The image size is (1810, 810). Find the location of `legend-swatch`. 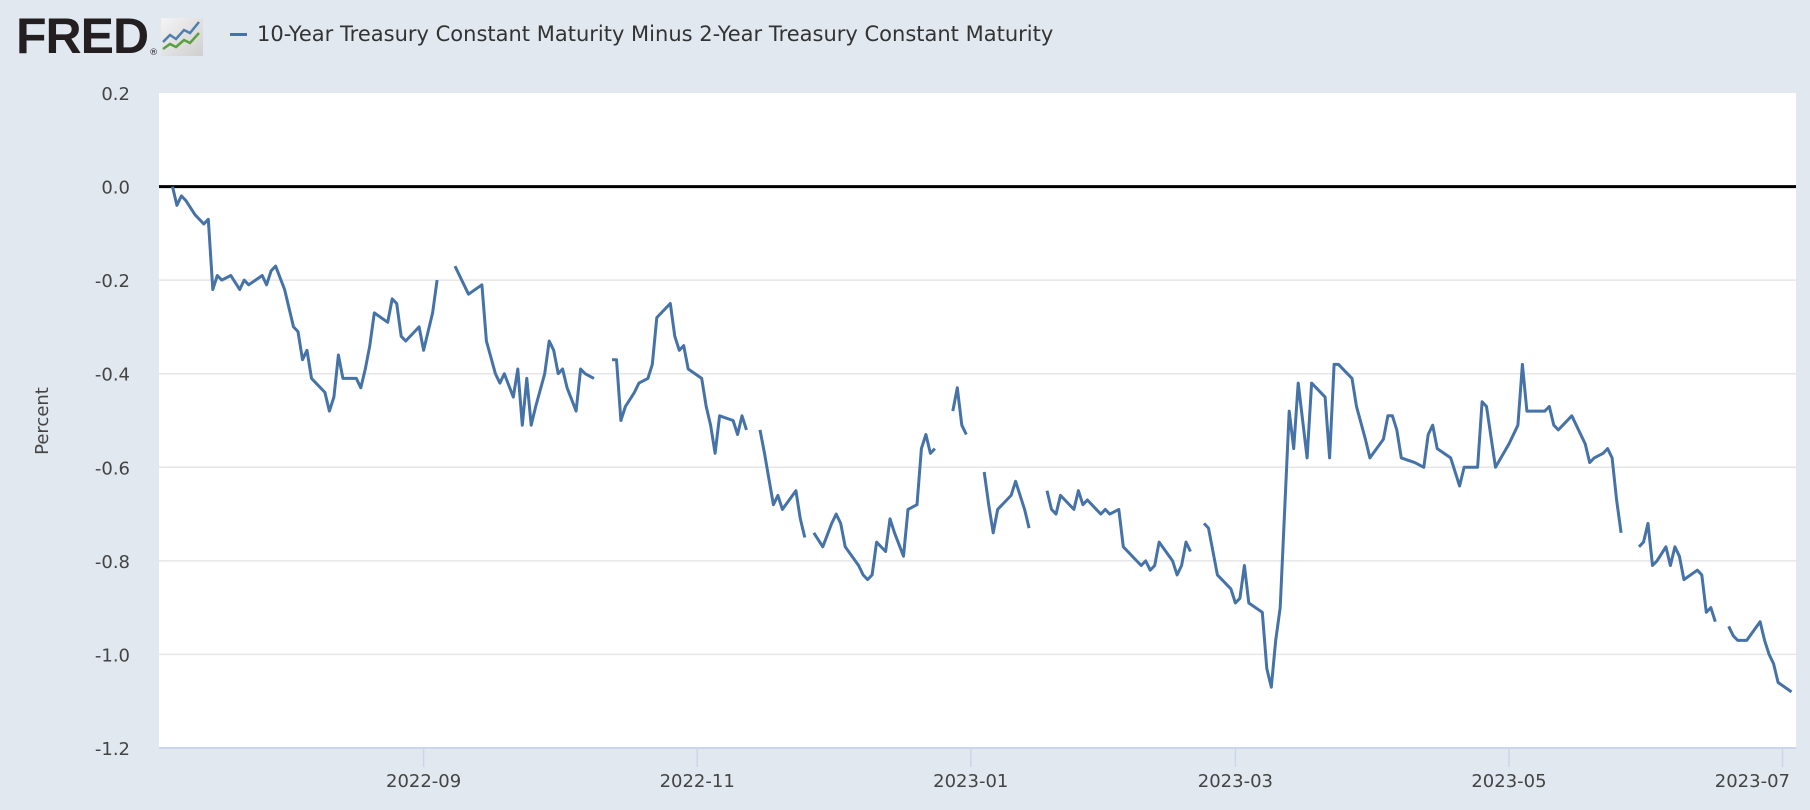

legend-swatch is located at coordinates (238, 34).